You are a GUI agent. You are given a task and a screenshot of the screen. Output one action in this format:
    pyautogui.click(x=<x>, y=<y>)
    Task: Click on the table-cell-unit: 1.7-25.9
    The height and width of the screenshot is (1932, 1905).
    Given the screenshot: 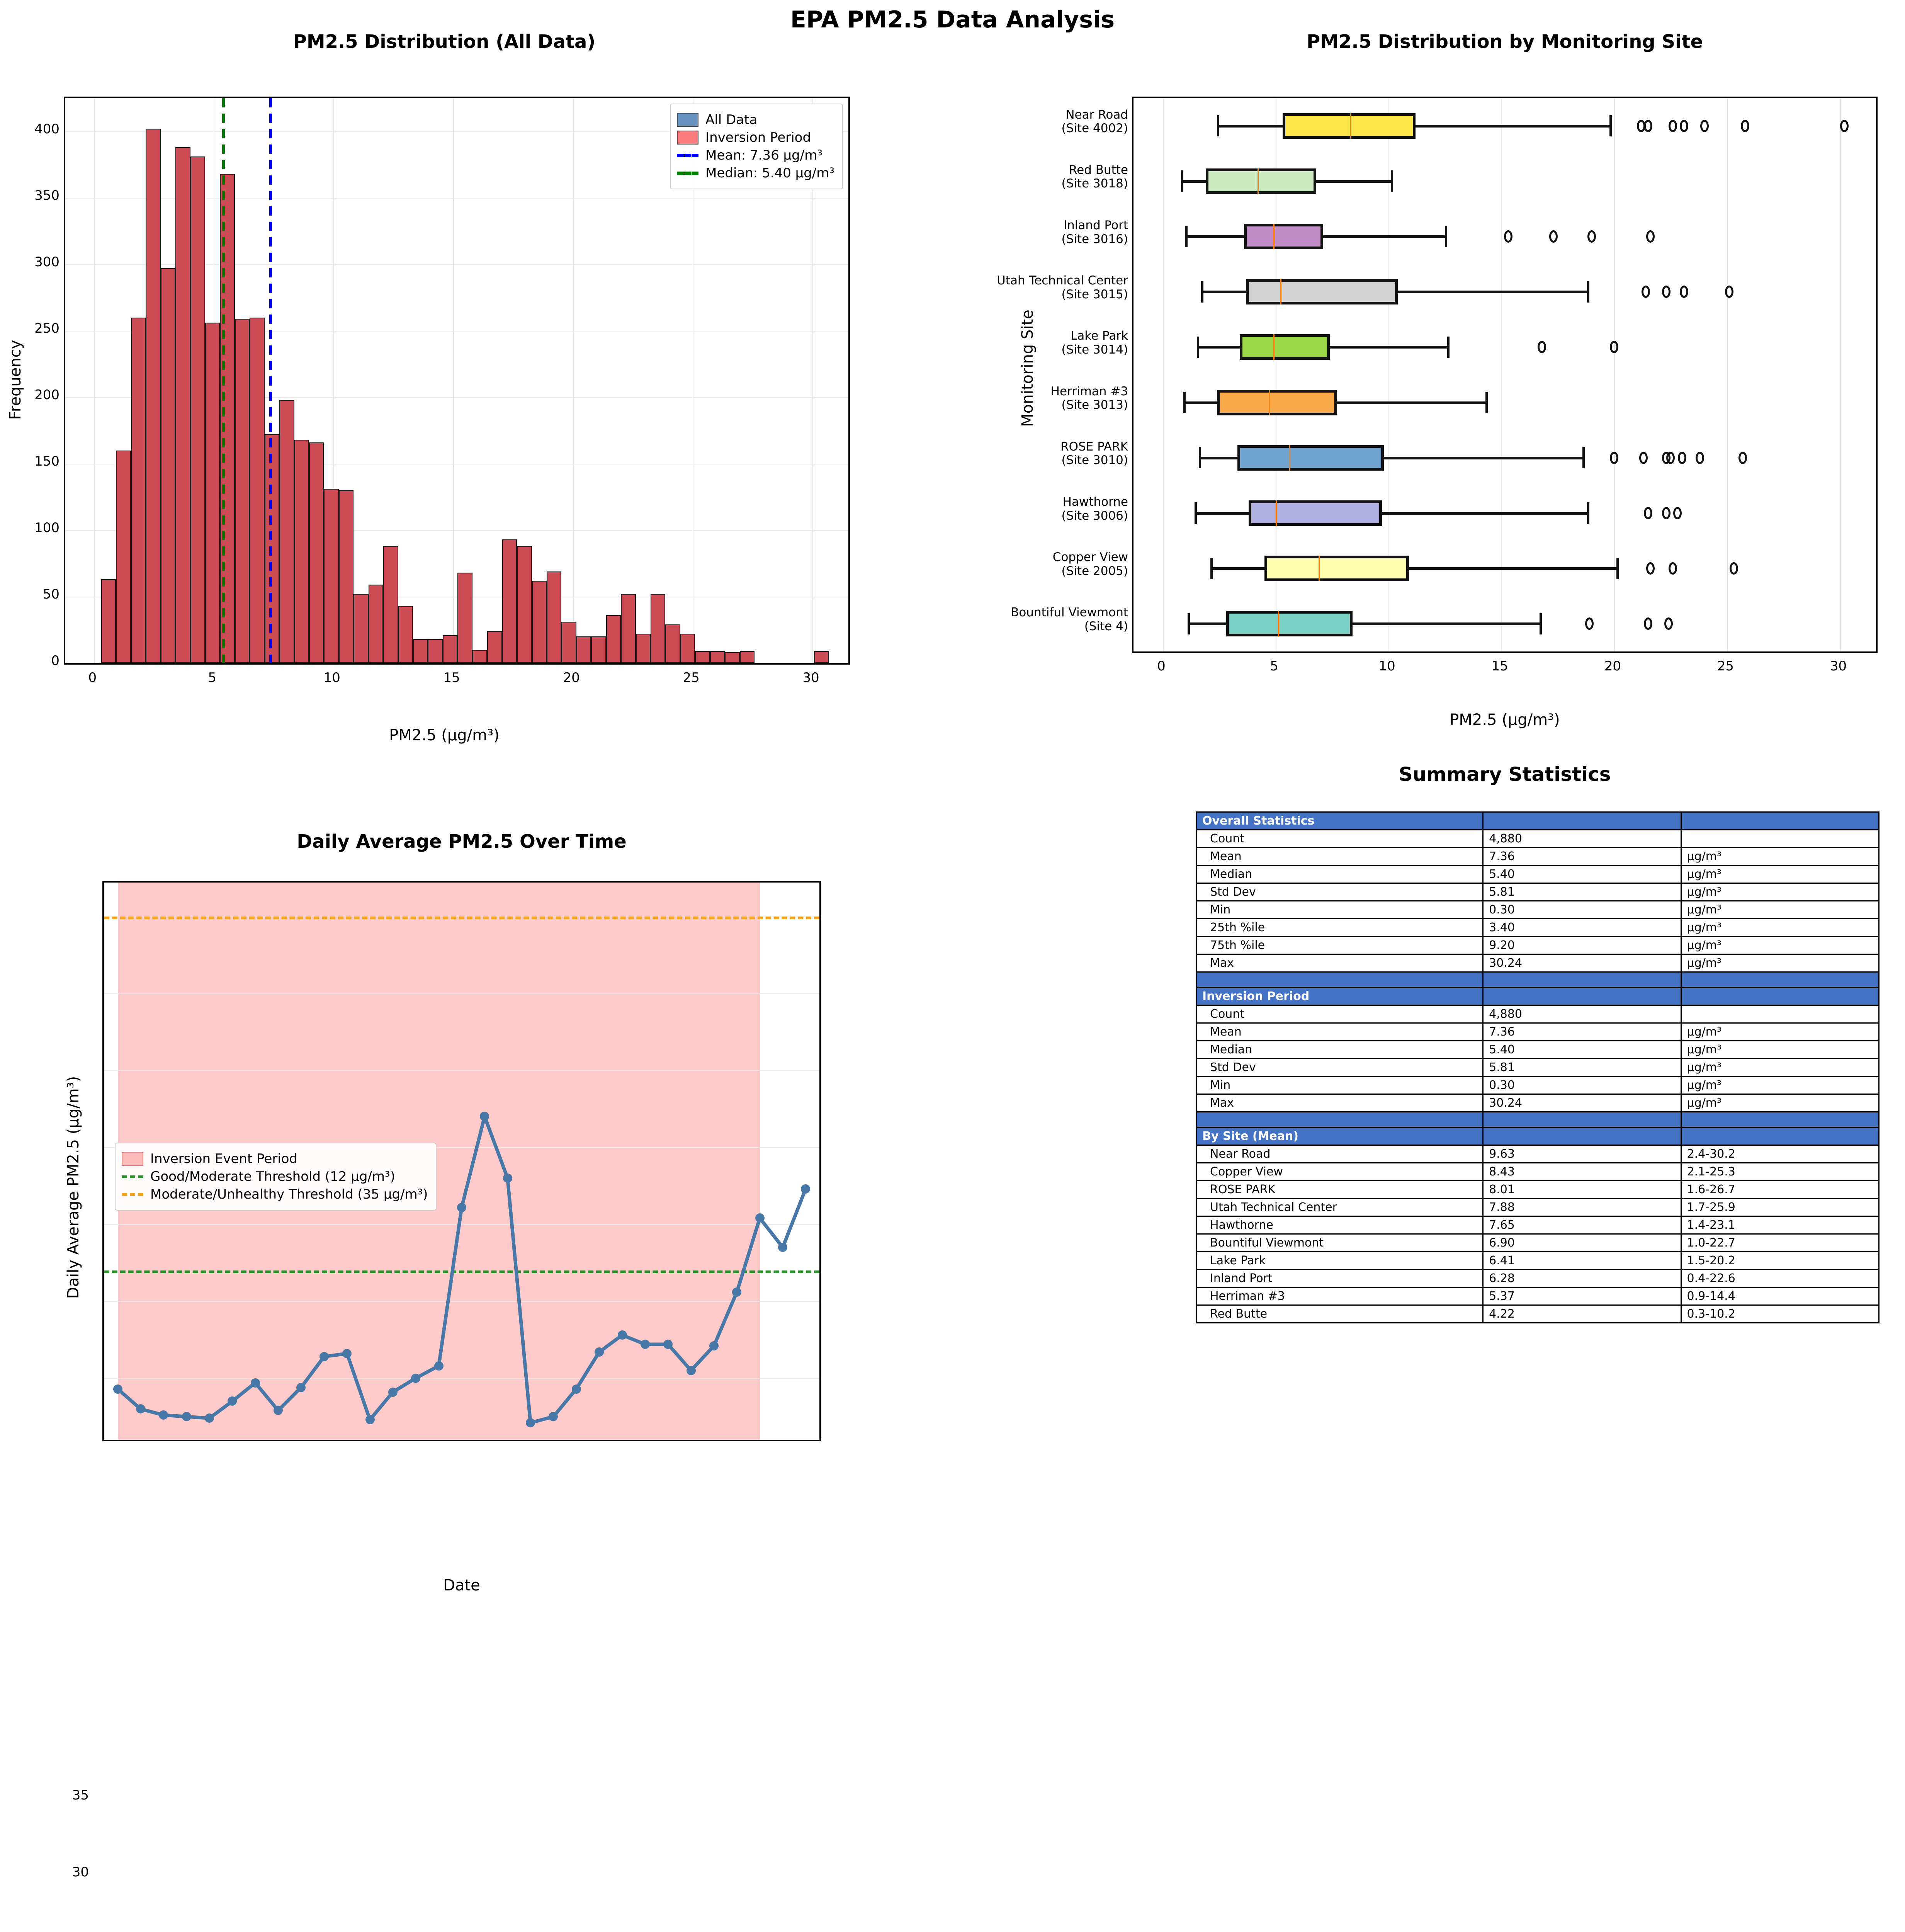 What is the action you would take?
    pyautogui.click(x=1780, y=1207)
    